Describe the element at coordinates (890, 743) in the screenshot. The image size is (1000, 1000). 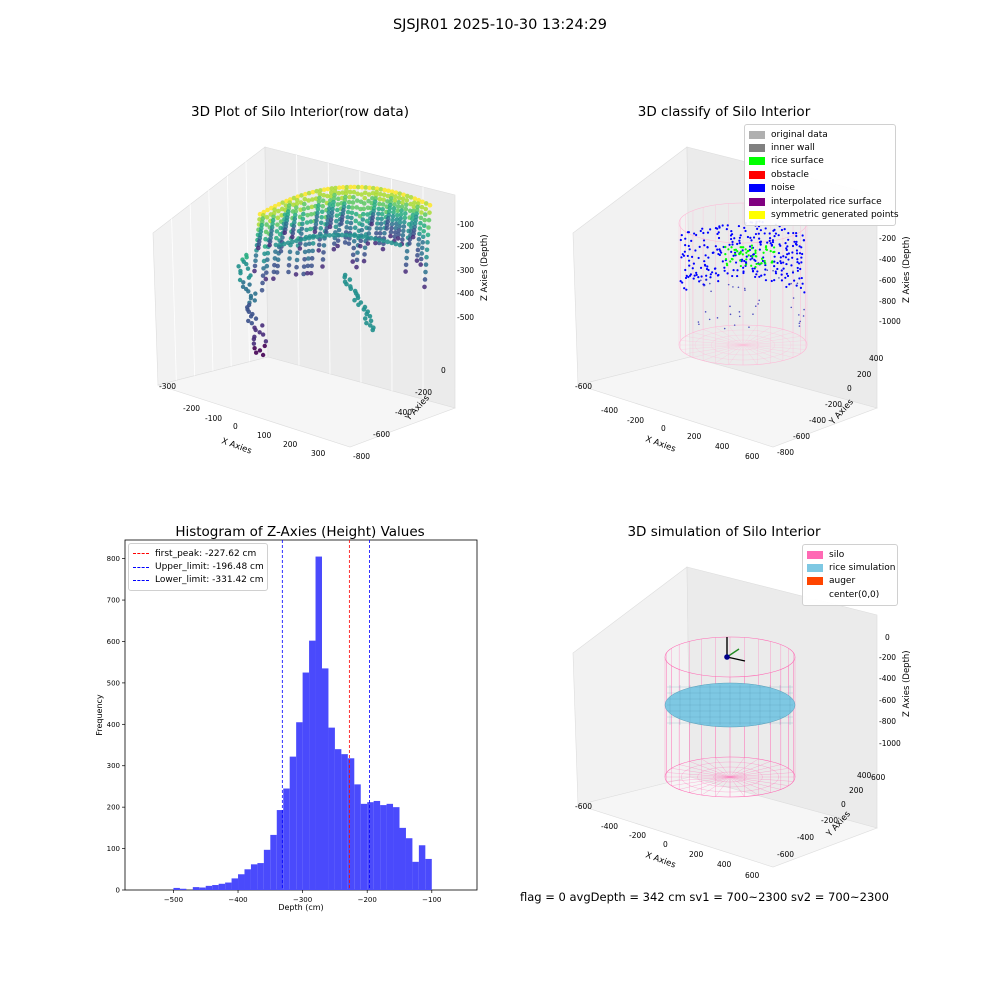
I see `p4-ztick: -1000` at that location.